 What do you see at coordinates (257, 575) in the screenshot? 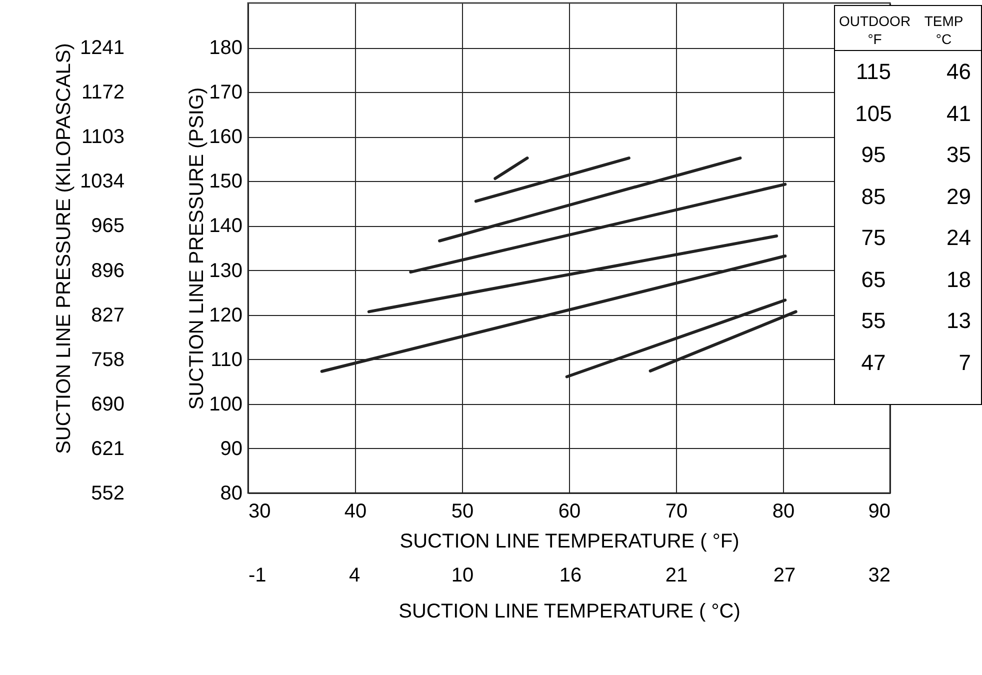
I see `x2-tick-label: -1` at bounding box center [257, 575].